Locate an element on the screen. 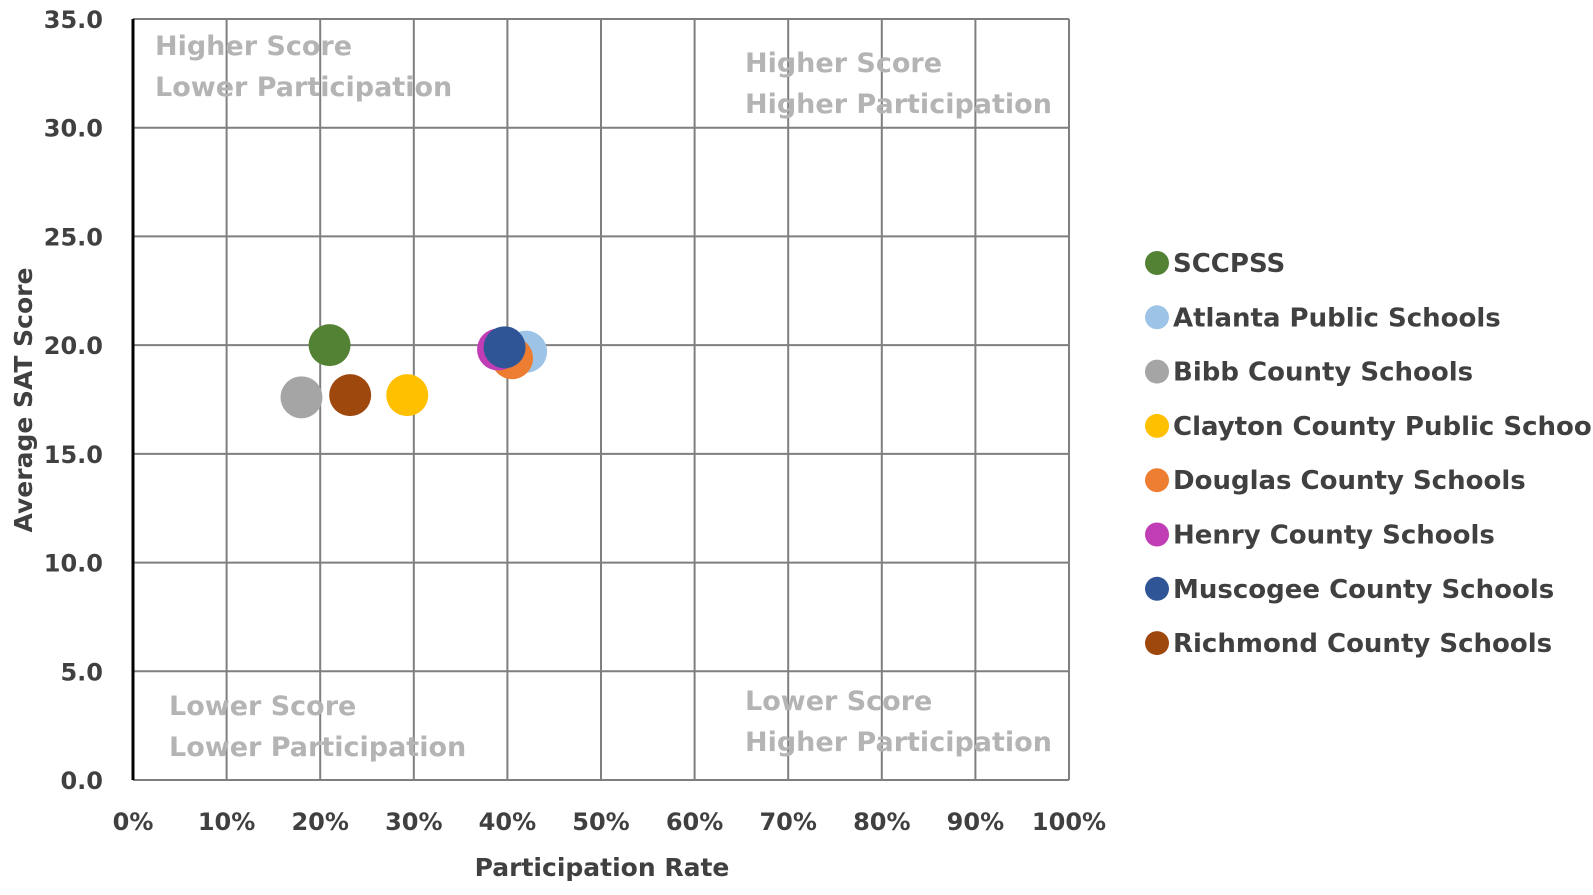 This screenshot has height=895, width=1593. x-axis-title: Participation Rate is located at coordinates (602, 867).